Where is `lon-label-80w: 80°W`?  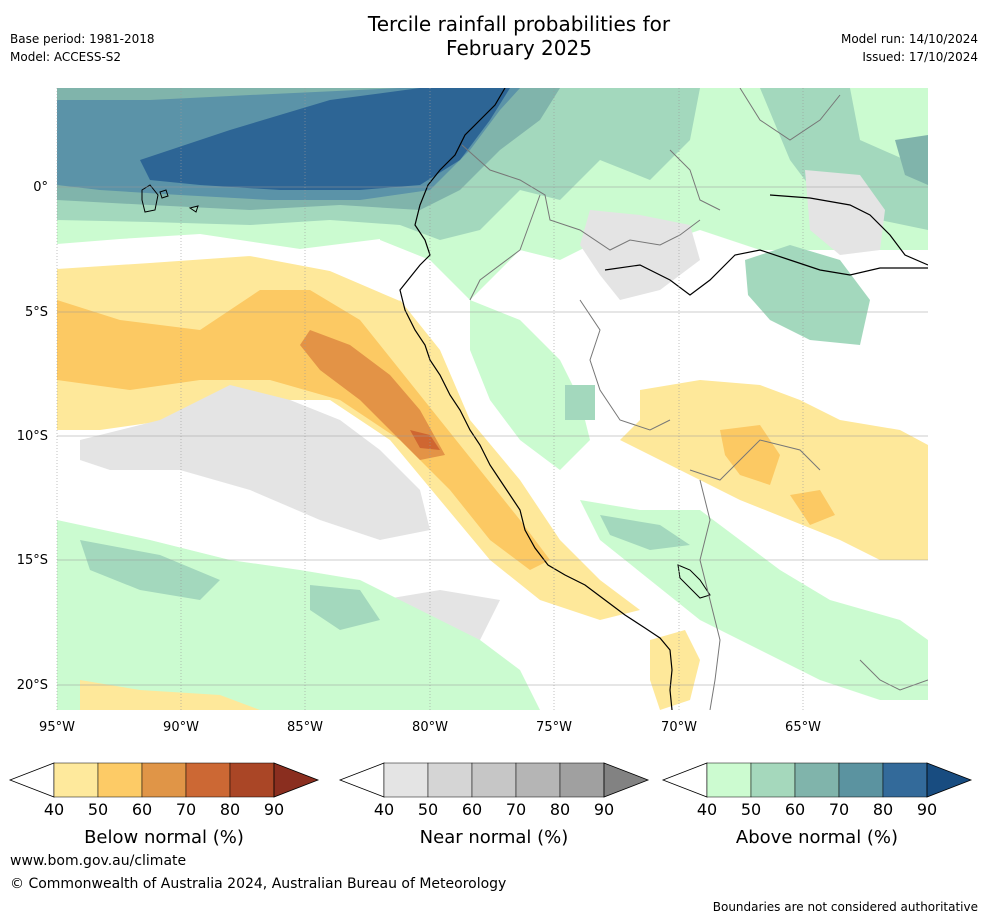 lon-label-80w: 80°W is located at coordinates (430, 727).